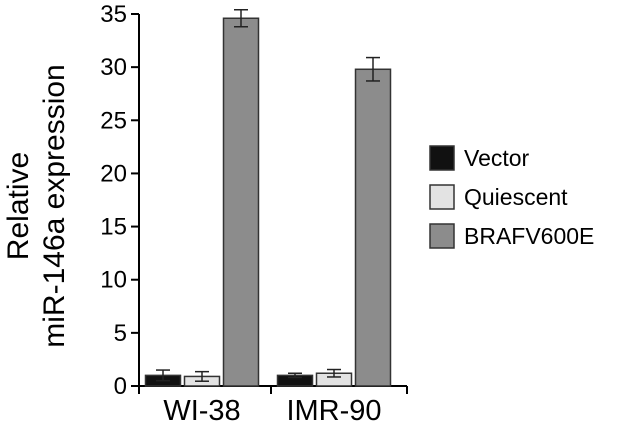 Image resolution: width=617 pixels, height=432 pixels. What do you see at coordinates (113, 14) in the screenshot?
I see `y-tick-label: 35` at bounding box center [113, 14].